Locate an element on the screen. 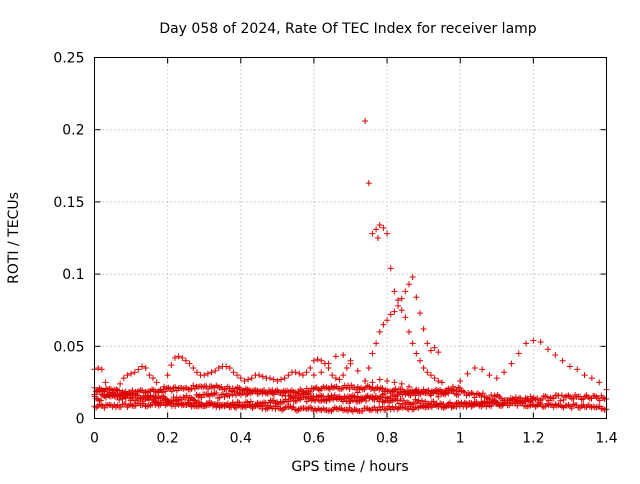  x-tick-label: 1.4 is located at coordinates (606, 439).